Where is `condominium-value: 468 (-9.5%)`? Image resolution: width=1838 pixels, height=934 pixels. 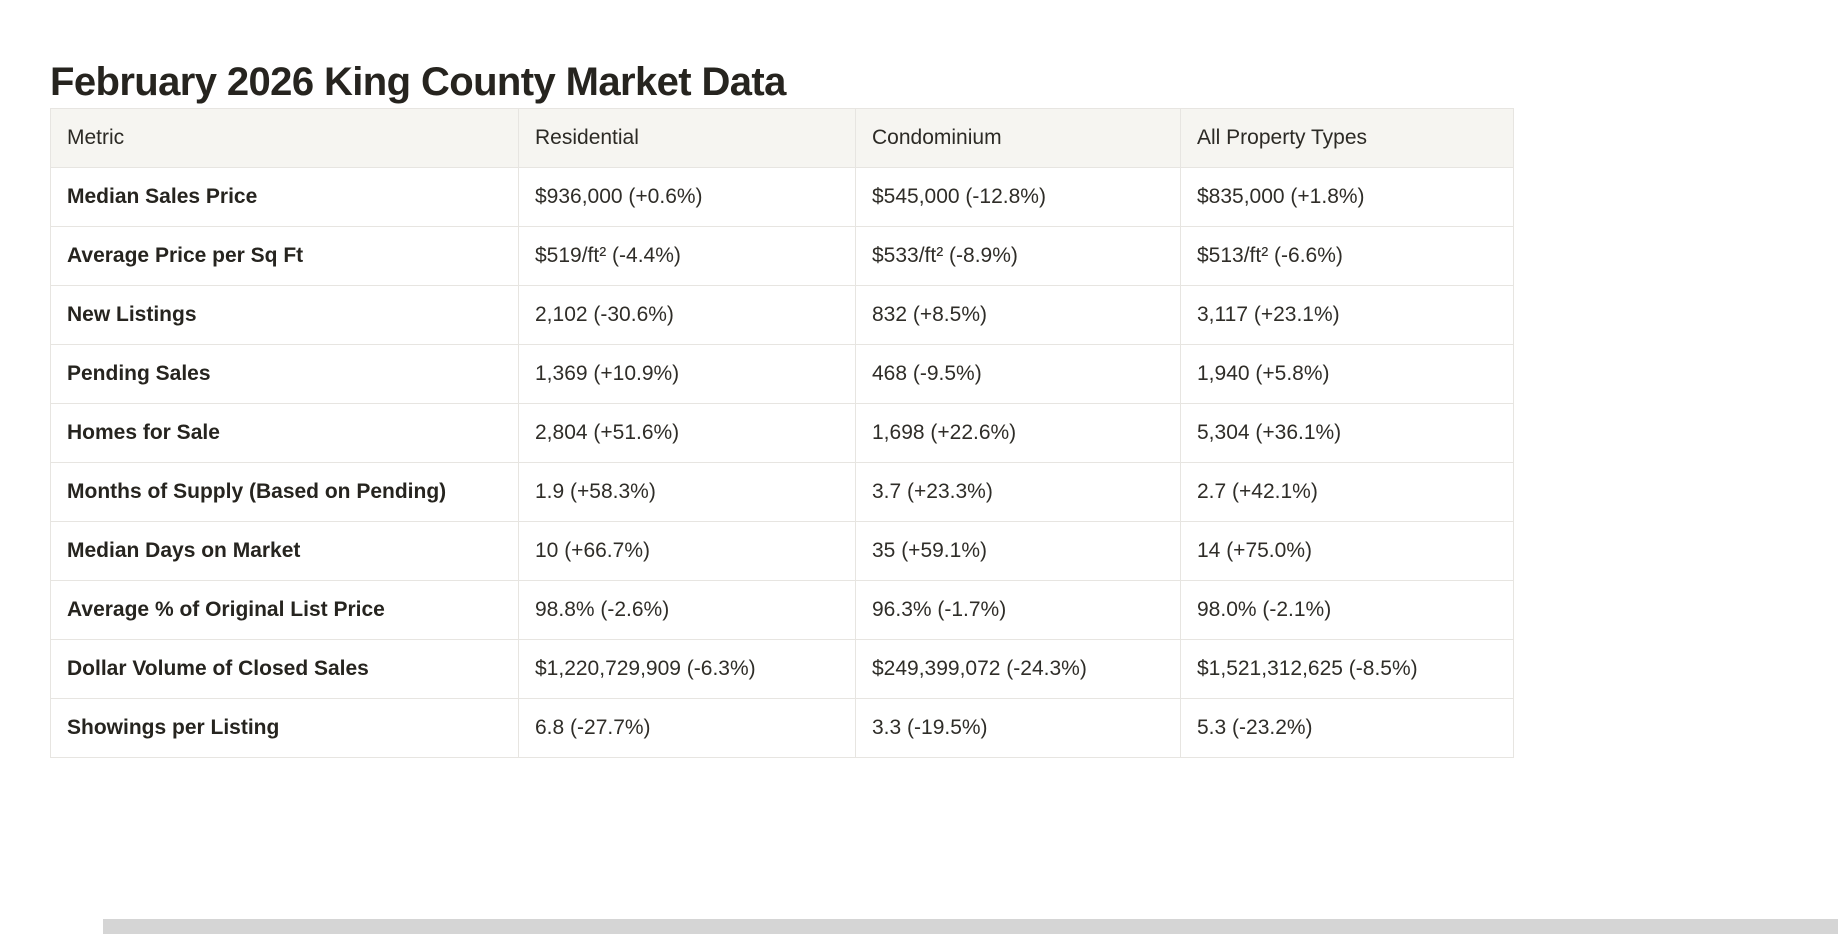 condominium-value: 468 (-9.5%) is located at coordinates (1018, 374).